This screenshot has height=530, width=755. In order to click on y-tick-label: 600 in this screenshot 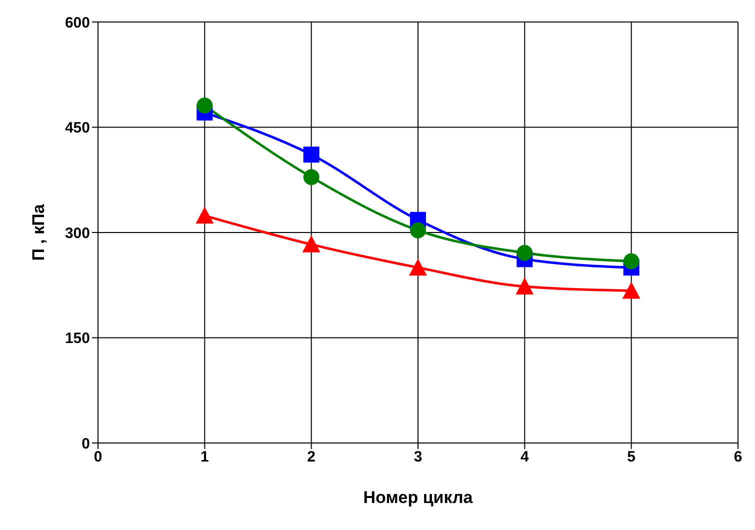, I will do `click(77, 23)`.